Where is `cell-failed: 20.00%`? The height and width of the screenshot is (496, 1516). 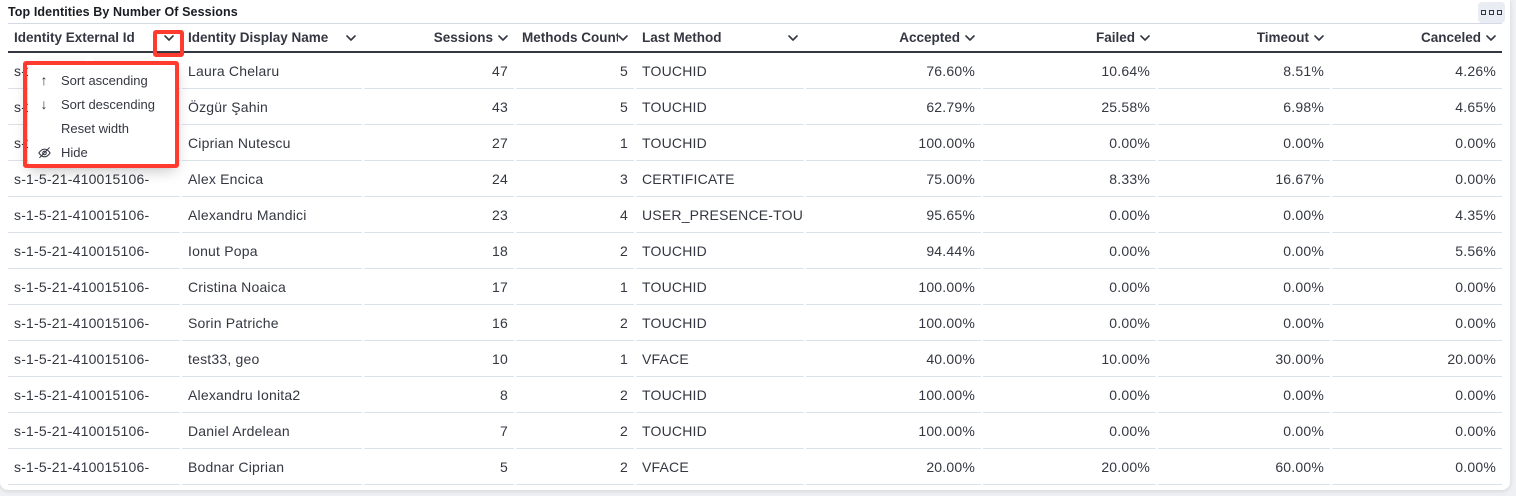 cell-failed: 20.00% is located at coordinates (1069, 467).